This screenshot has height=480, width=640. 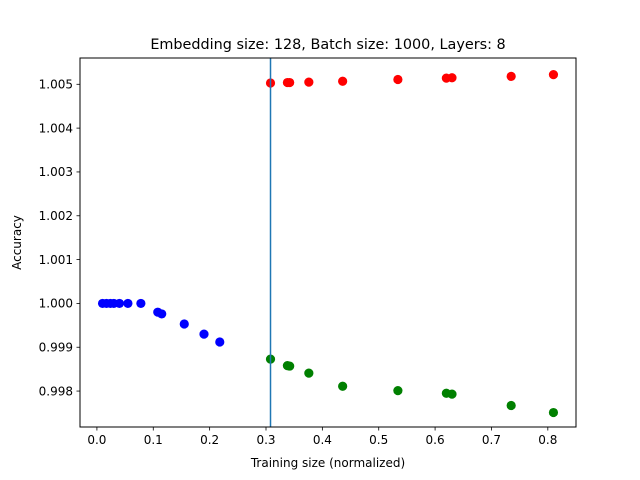 What do you see at coordinates (322, 440) in the screenshot?
I see `x-tick-label: 0.4` at bounding box center [322, 440].